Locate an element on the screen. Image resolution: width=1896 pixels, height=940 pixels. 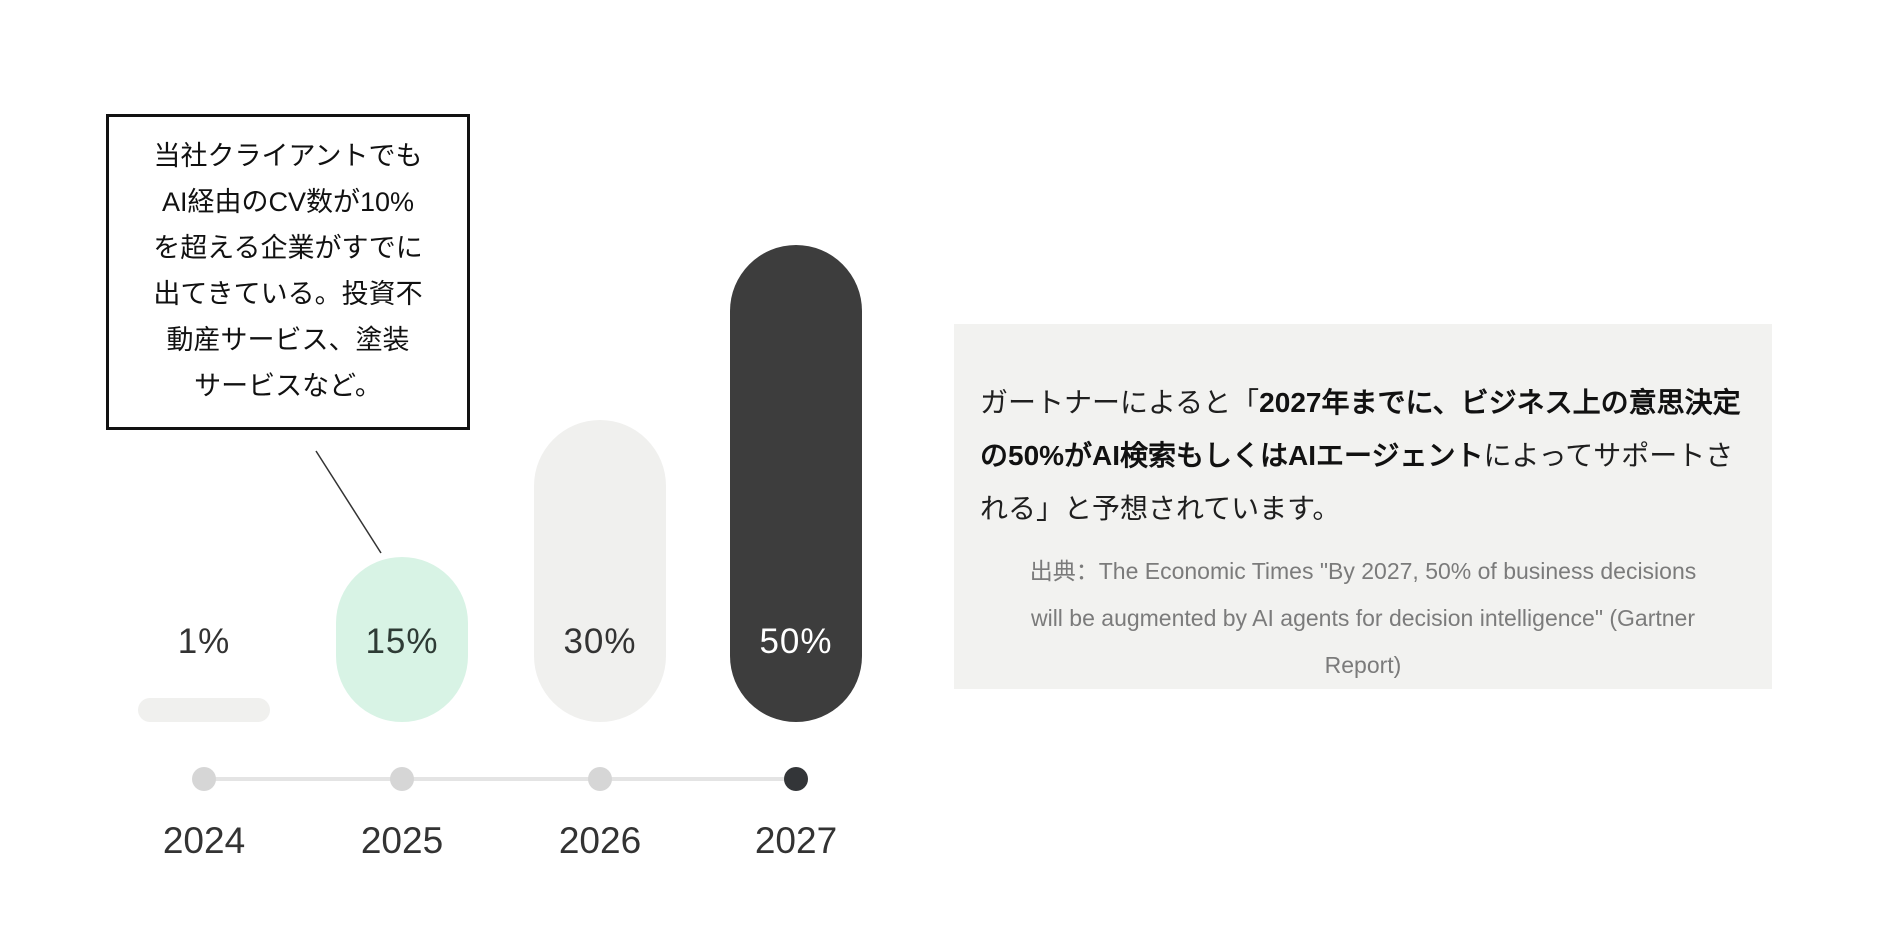
timeline-axis is located at coordinates (500, 779).